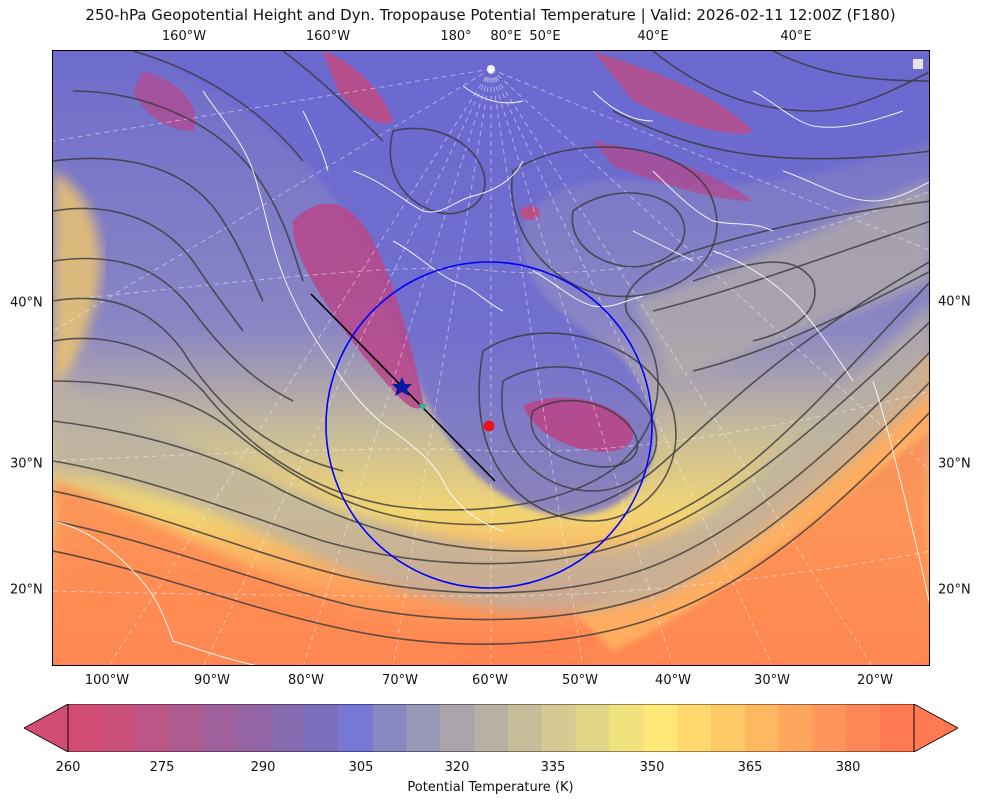 The width and height of the screenshot is (981, 805). I want to click on left-latitude-label: 40°N, so click(26, 303).